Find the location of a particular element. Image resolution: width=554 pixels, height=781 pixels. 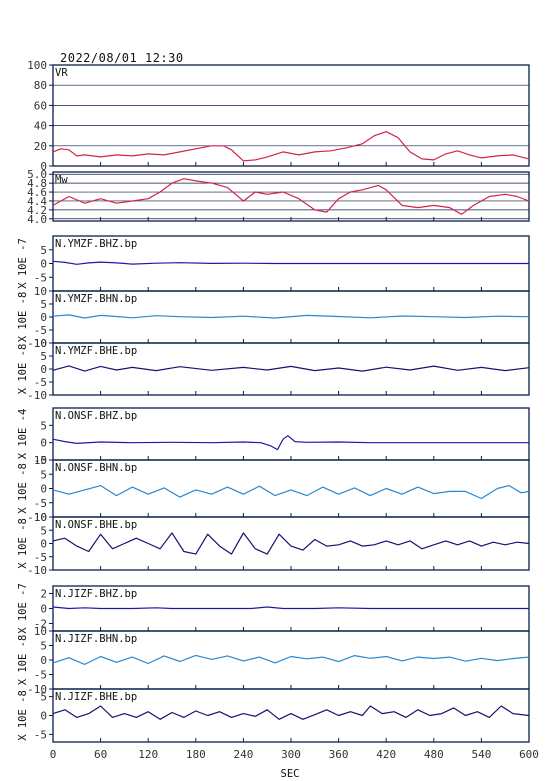

y-tick-label: 4.2 is located at coordinates (37, 210).